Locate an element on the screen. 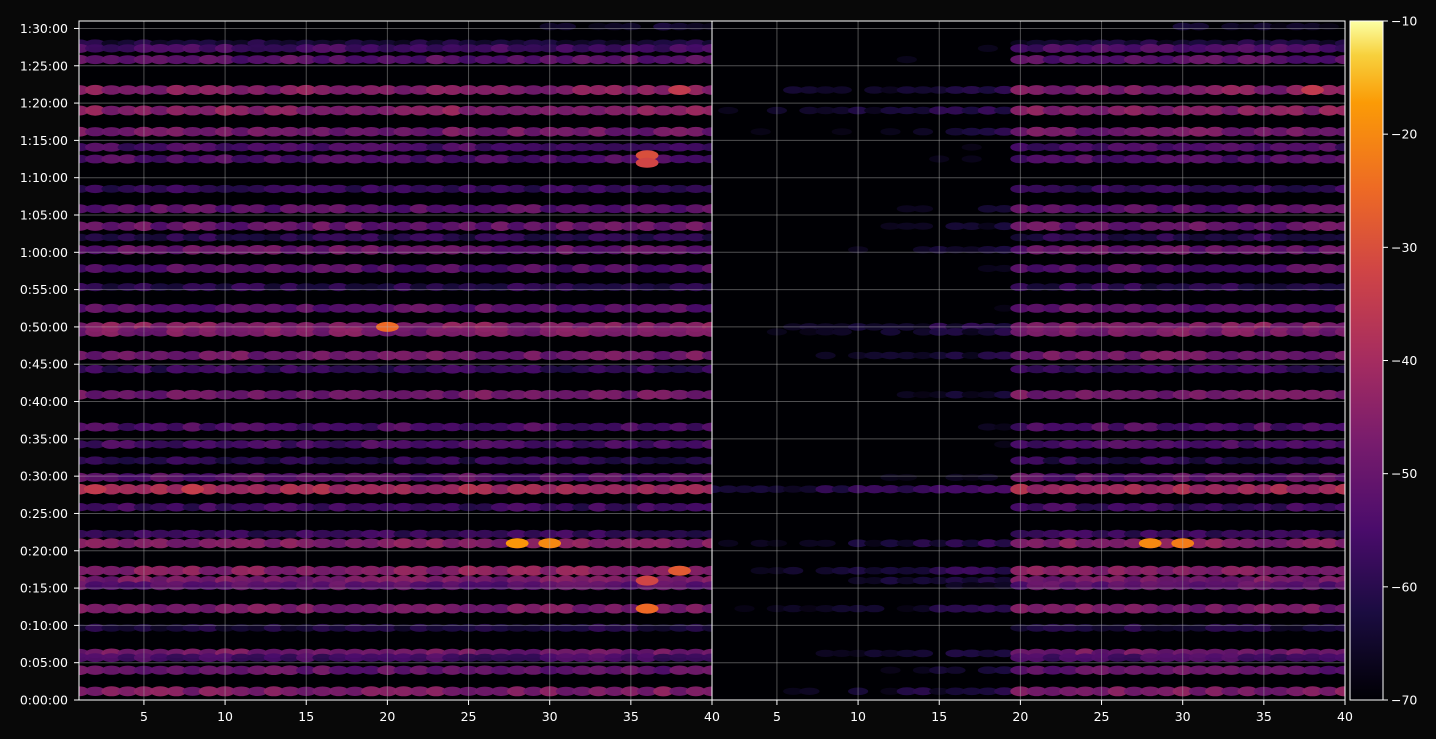 This screenshot has height=739, width=1436. x-tick-label: 5 is located at coordinates (144, 716).